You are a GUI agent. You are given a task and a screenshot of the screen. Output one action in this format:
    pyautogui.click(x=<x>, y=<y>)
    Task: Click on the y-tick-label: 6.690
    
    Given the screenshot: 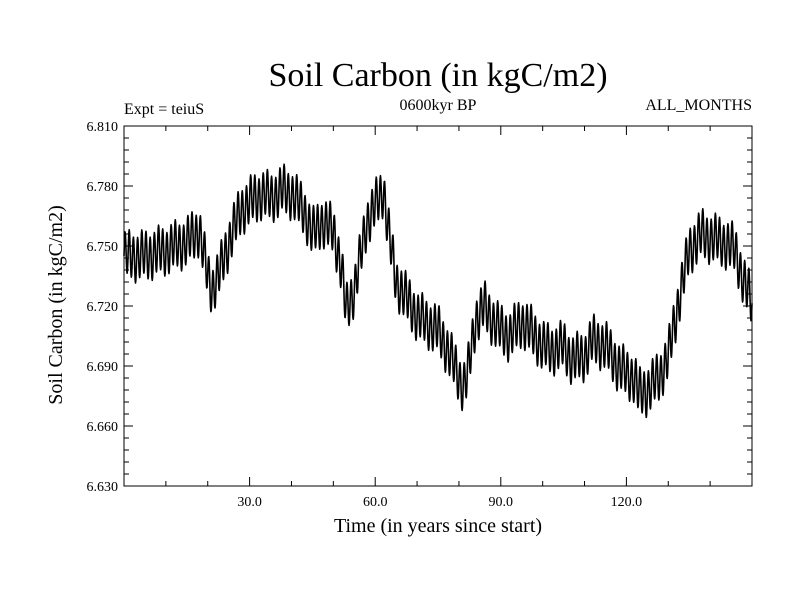 What is the action you would take?
    pyautogui.click(x=103, y=367)
    